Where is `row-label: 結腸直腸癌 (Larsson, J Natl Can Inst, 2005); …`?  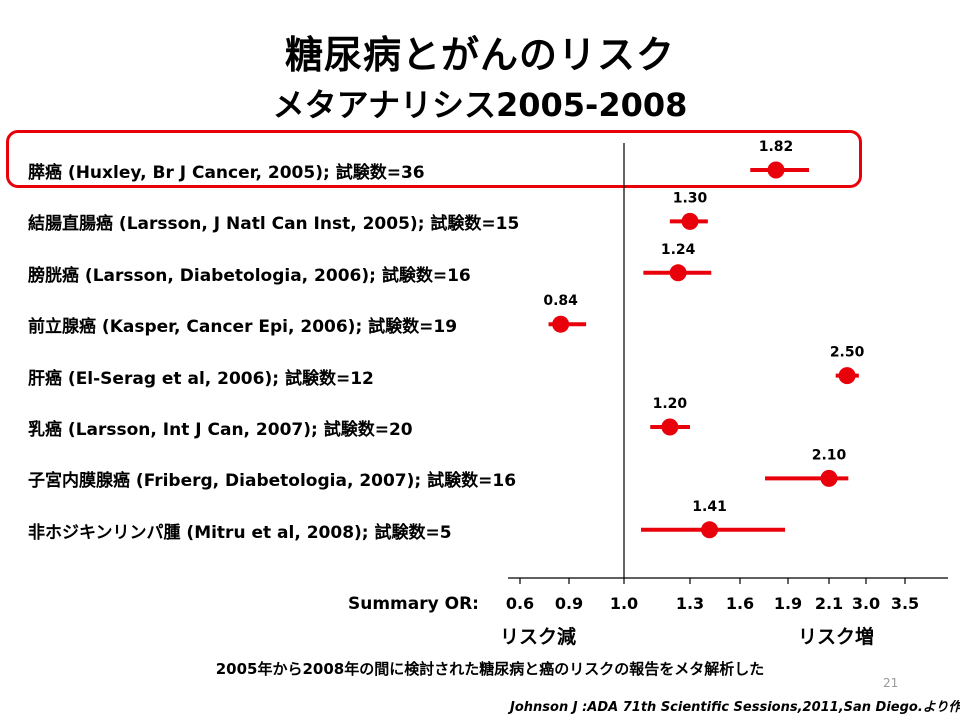
row-label: 結腸直腸癌 (Larsson, J Natl Can Inst, 2005); … is located at coordinates (273, 221).